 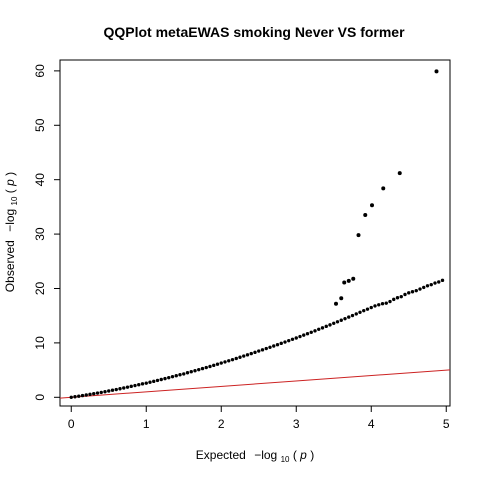 What do you see at coordinates (446, 424) in the screenshot?
I see `x-tick-label: 5` at bounding box center [446, 424].